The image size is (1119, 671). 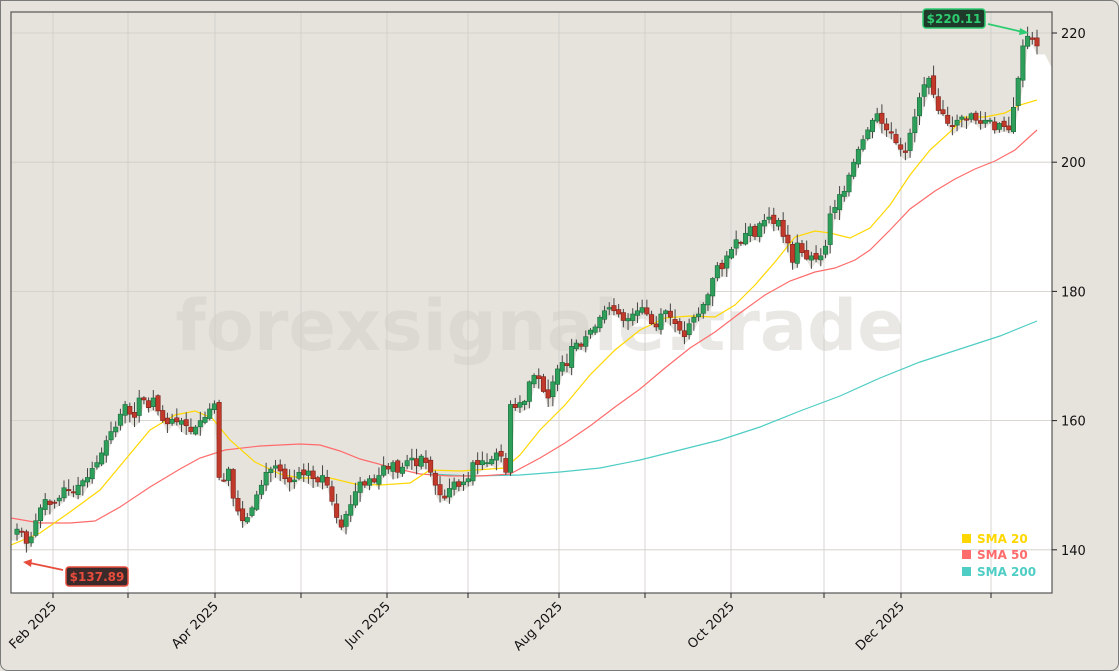 I want to click on y-tick-label: 220, so click(x=1073, y=34).